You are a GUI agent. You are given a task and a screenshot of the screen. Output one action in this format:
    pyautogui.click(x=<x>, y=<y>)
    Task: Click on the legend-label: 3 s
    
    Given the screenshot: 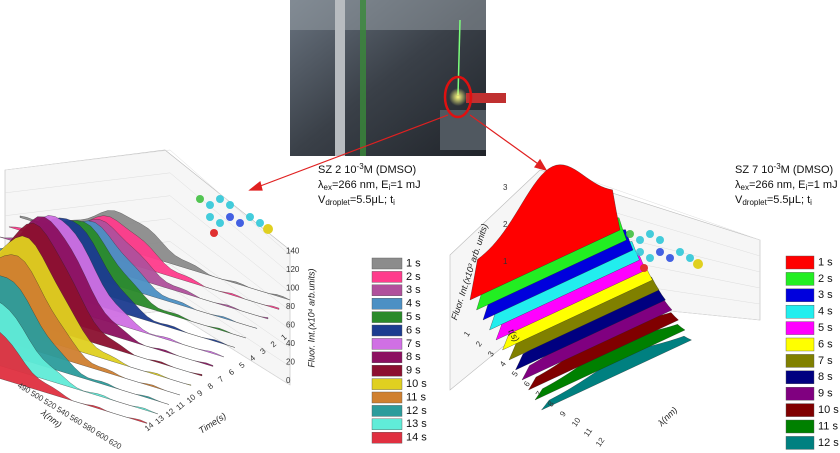 What is the action you would take?
    pyautogui.click(x=825, y=295)
    